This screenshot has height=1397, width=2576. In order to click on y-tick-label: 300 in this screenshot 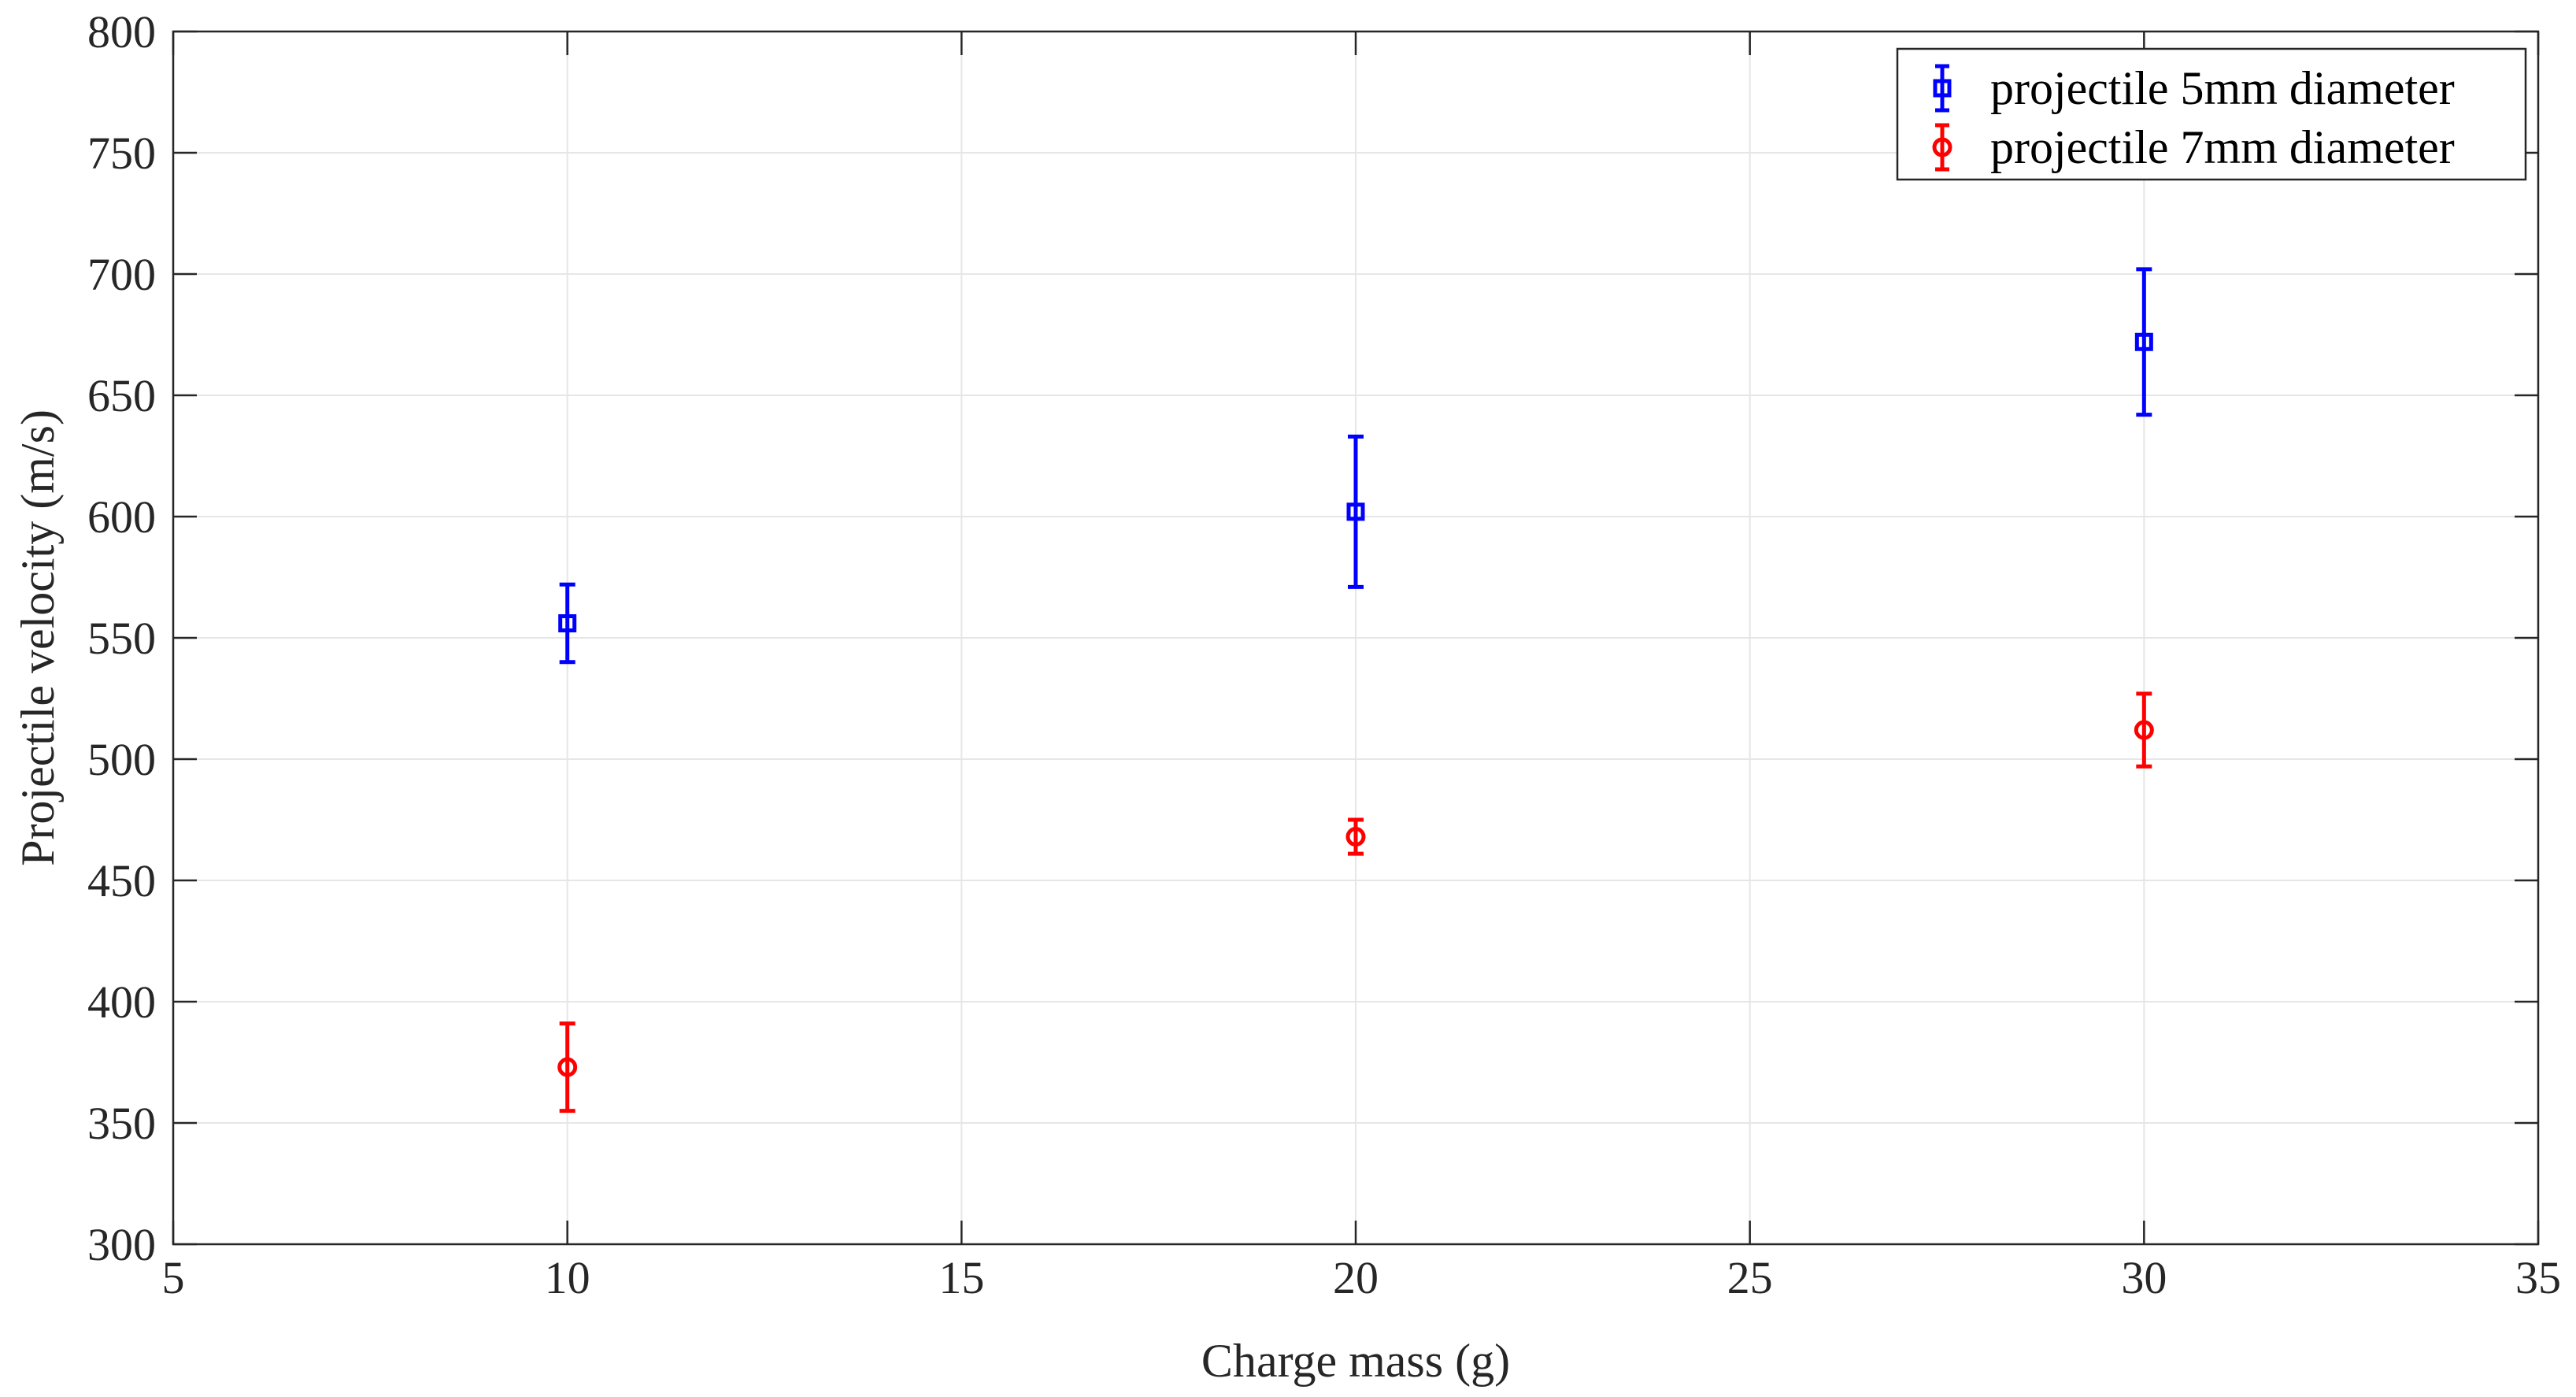, I will do `click(121, 1244)`.